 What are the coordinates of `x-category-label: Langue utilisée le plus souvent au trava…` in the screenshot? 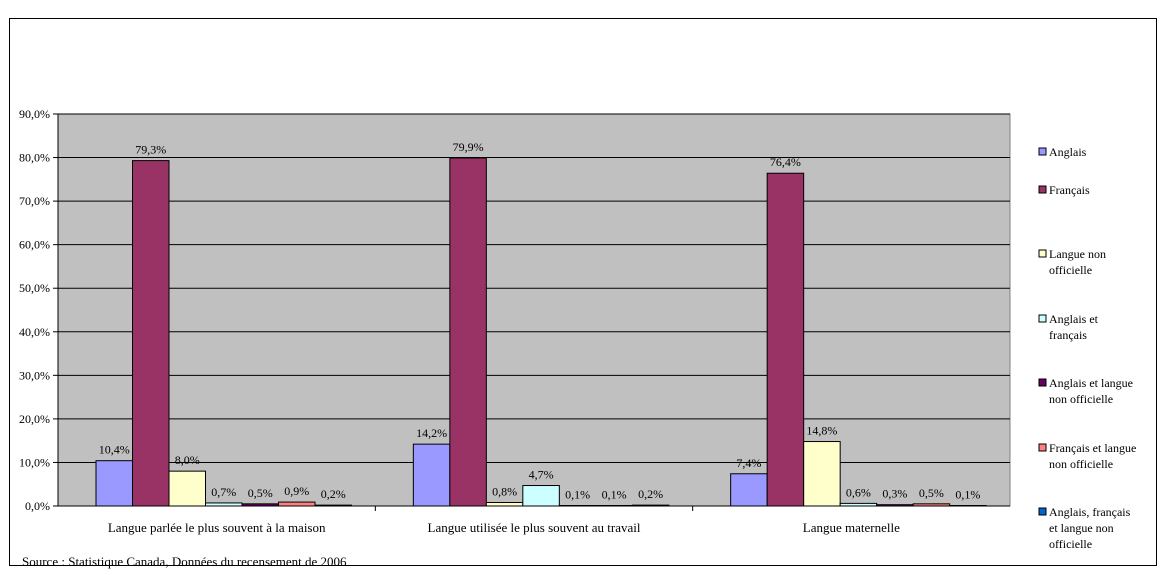 It's located at (534, 527).